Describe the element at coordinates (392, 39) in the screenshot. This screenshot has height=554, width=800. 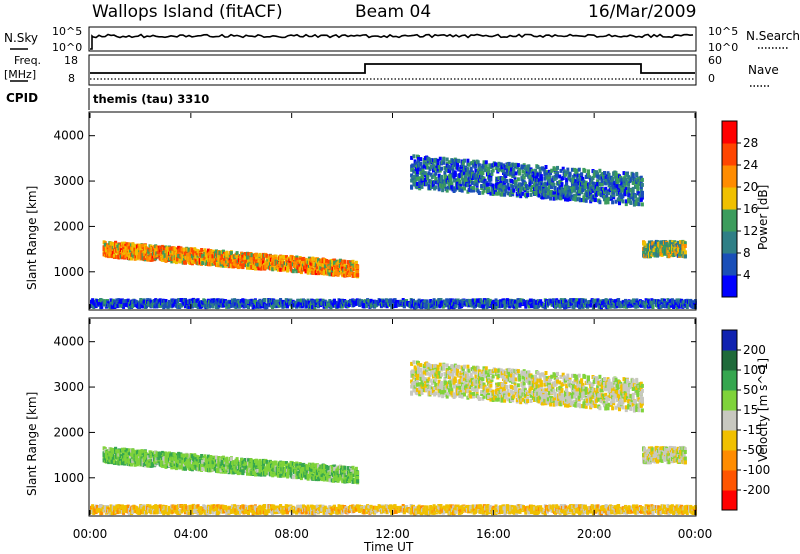
I see `nsky-strip-frame` at that location.